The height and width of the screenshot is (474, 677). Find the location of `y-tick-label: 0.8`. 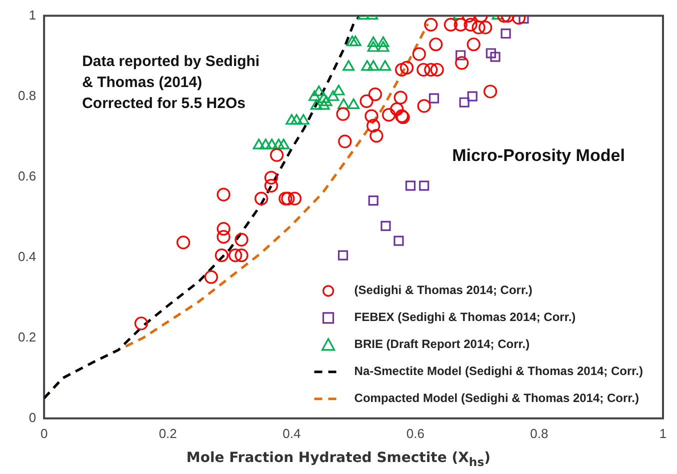

y-tick-label: 0.8 is located at coordinates (27, 95).